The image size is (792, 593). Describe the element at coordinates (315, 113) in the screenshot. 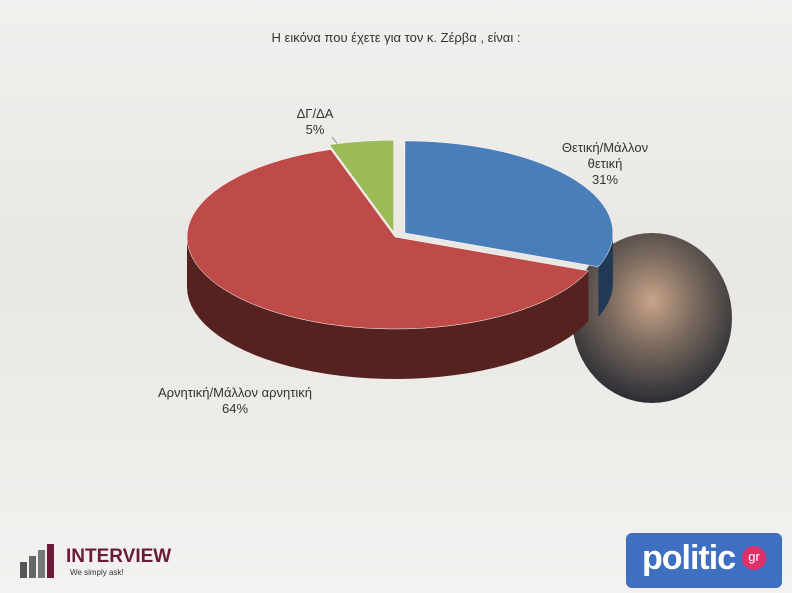

I see `category-label: ΔΓ/ΔΑ` at that location.